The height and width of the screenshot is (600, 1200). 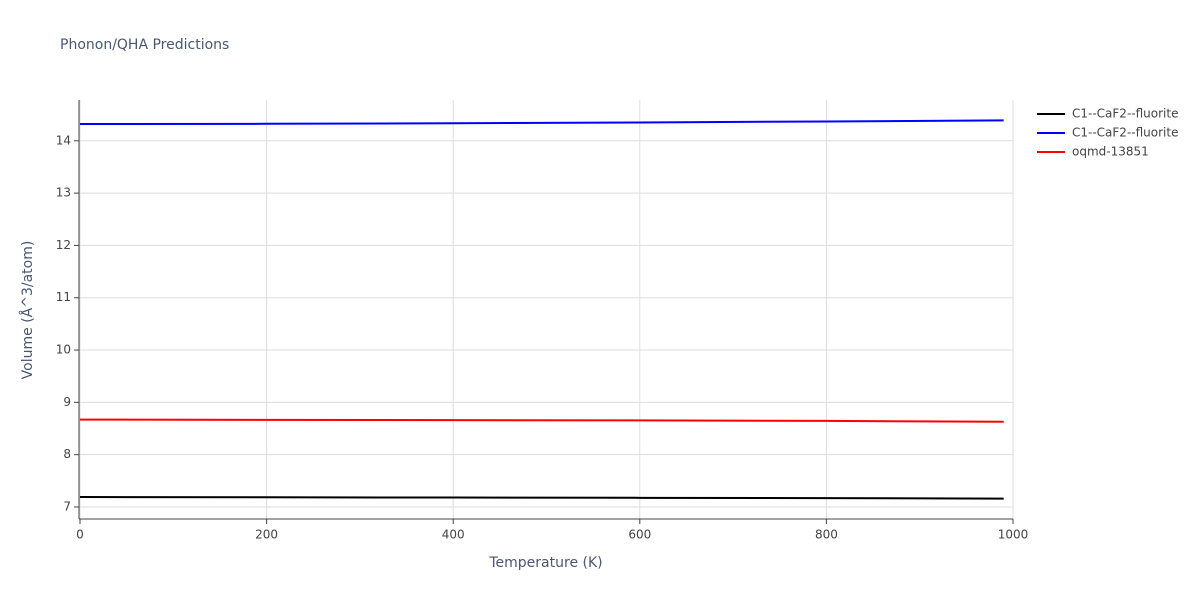 What do you see at coordinates (639, 535) in the screenshot?
I see `x-tick-label: 600` at bounding box center [639, 535].